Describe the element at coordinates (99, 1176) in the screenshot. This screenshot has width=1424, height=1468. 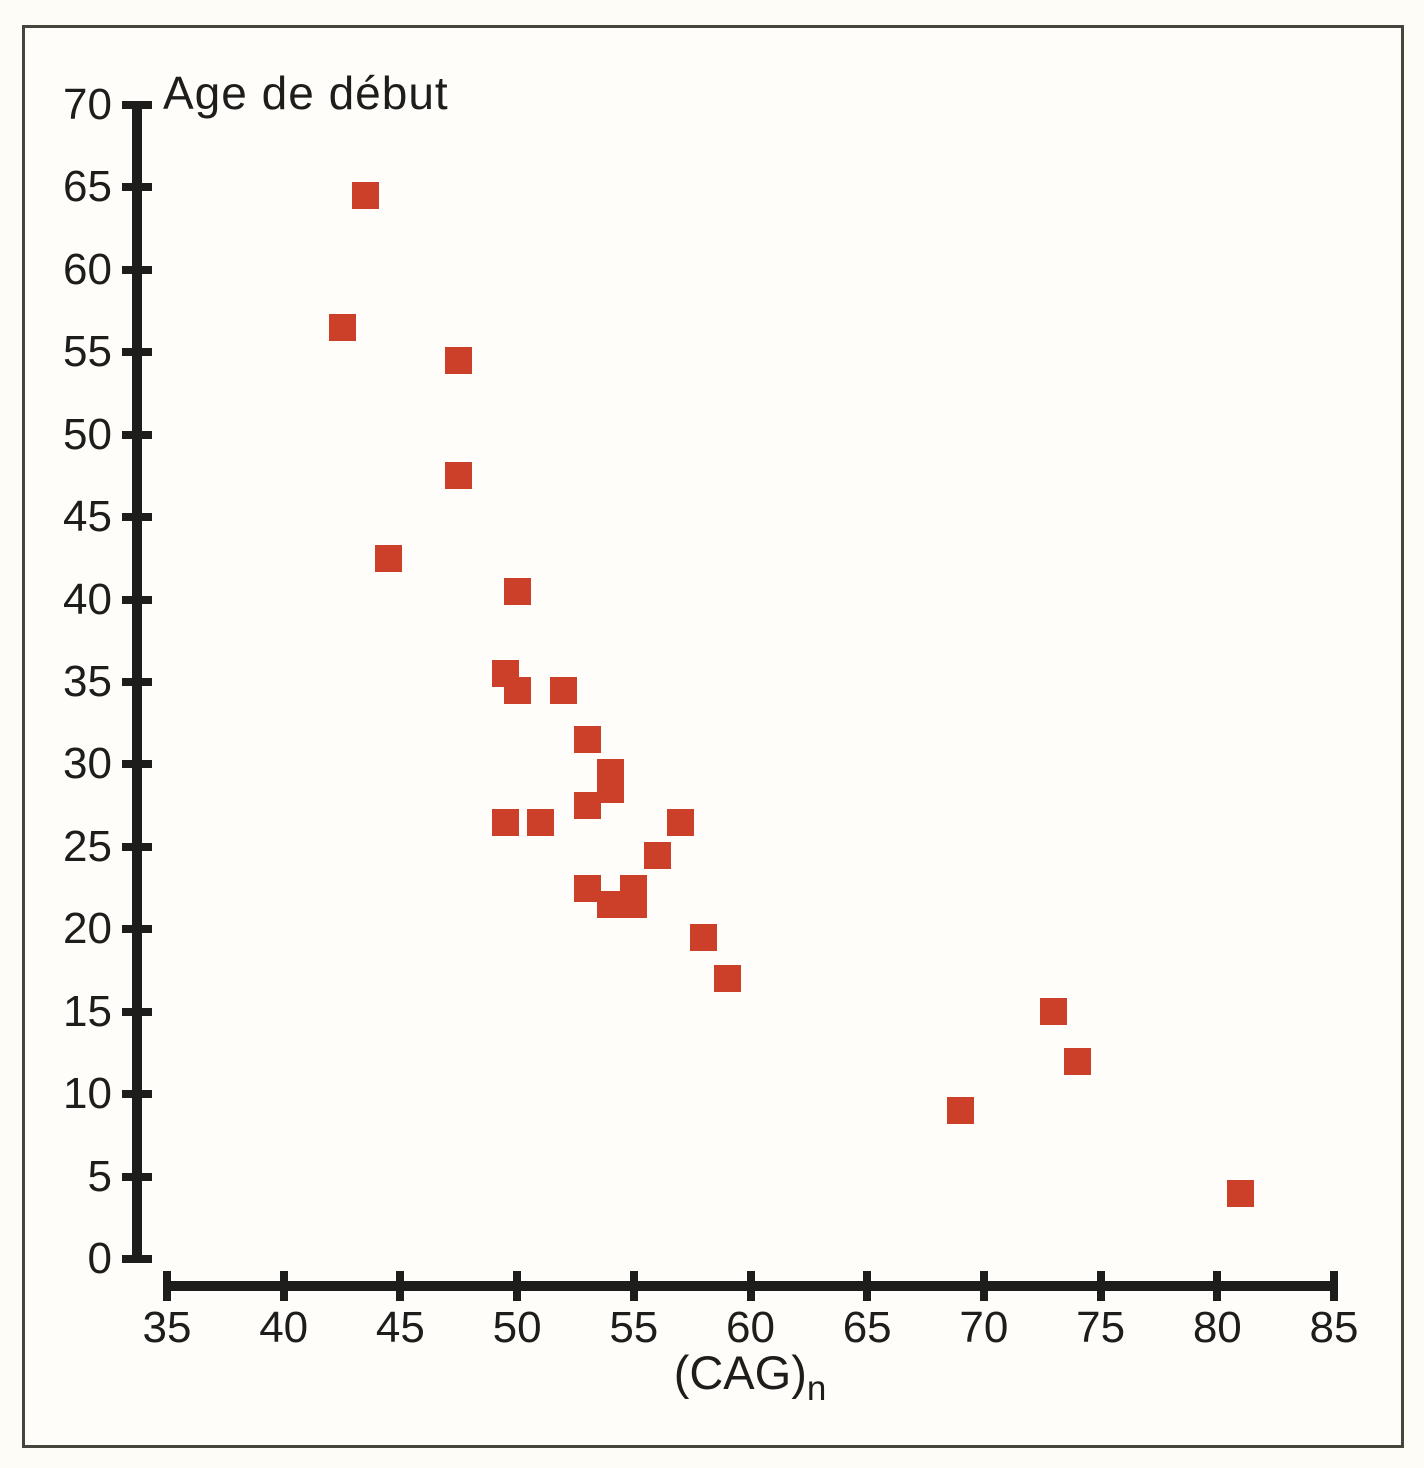
I see `y-tick-label: 5` at that location.